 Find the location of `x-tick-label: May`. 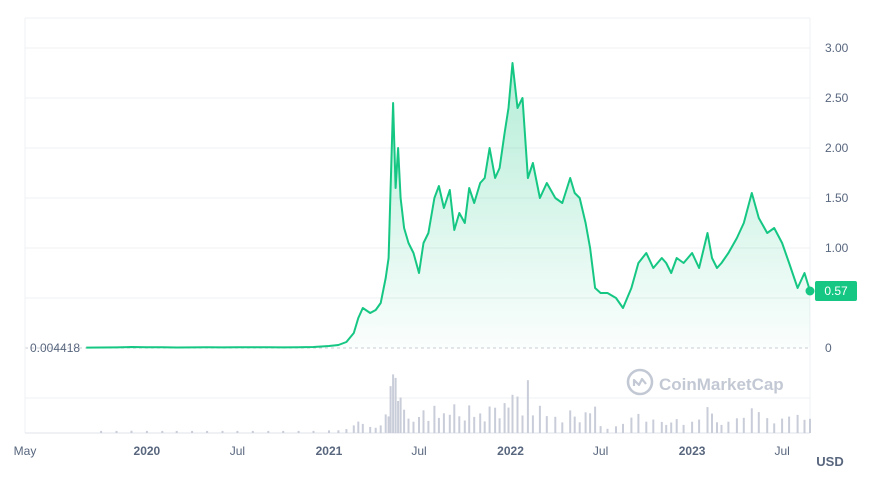

x-tick-label: May is located at coordinates (25, 451).